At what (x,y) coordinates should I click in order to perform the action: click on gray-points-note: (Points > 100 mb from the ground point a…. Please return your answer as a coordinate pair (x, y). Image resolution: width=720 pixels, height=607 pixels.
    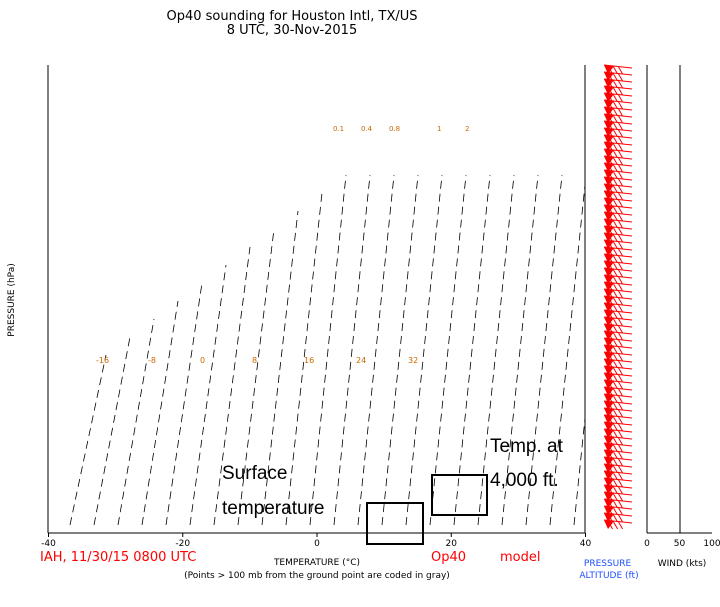
    Looking at the image, I should click on (317, 576).